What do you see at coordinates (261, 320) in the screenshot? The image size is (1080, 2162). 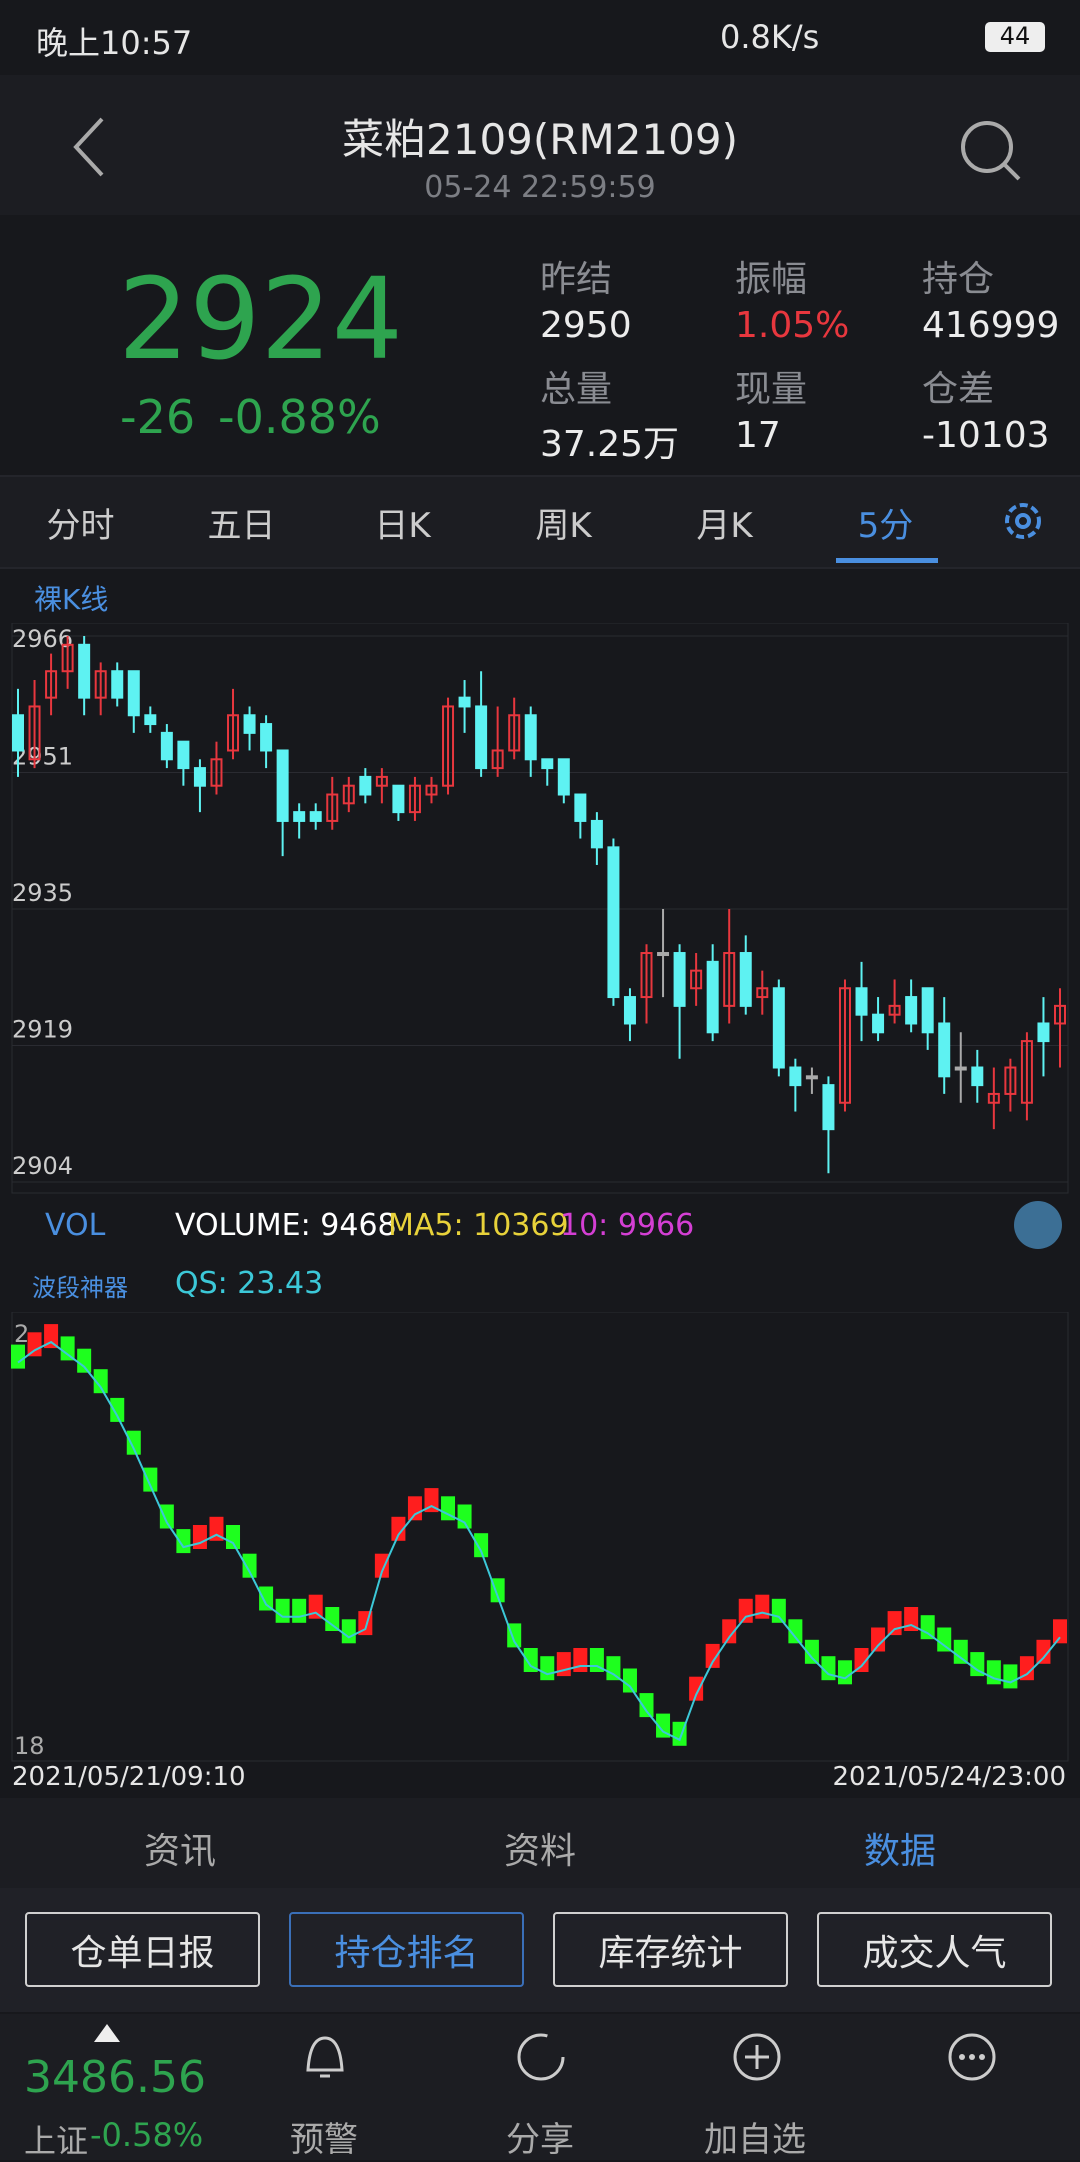 I see `price: 2924` at bounding box center [261, 320].